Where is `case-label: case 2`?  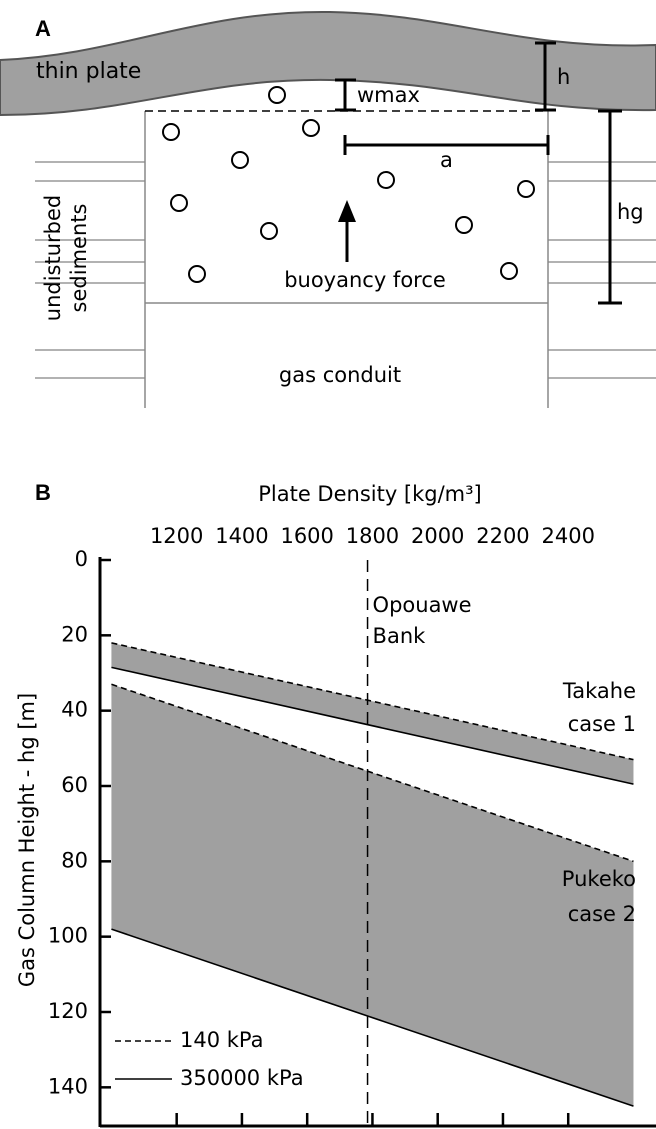
case-label: case 2 is located at coordinates (602, 914).